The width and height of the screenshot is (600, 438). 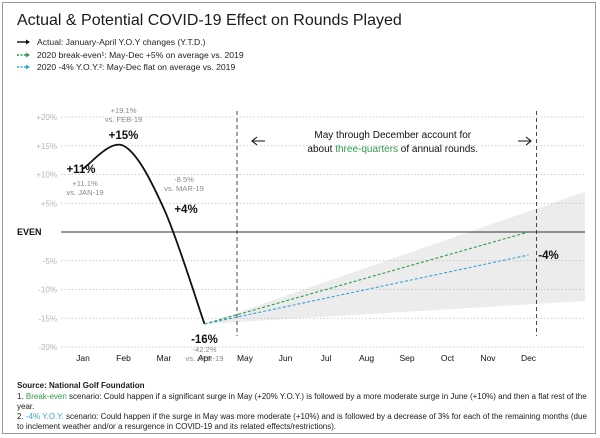 What do you see at coordinates (23, 67) in the screenshot?
I see `legend-swatch-minus4` at bounding box center [23, 67].